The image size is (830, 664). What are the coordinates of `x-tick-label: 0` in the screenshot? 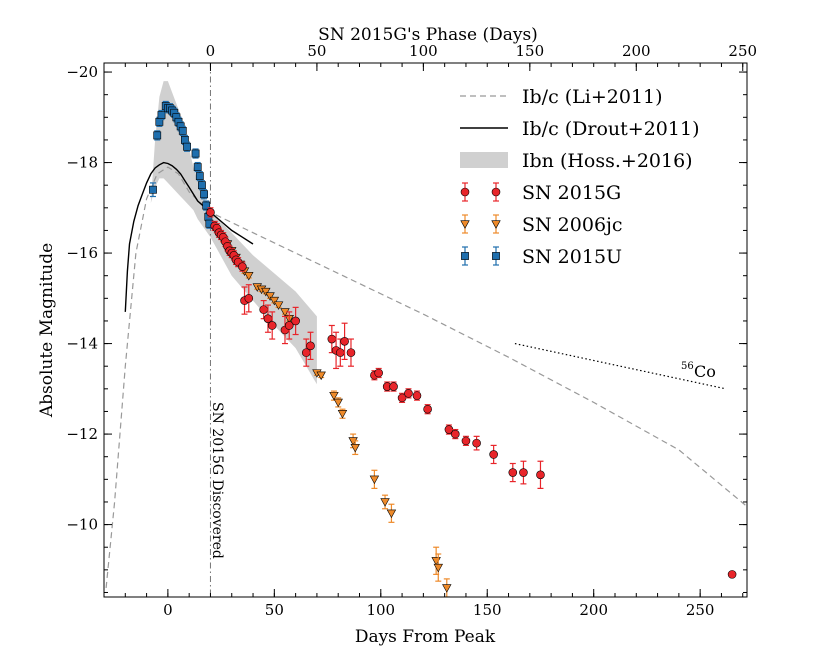 It's located at (168, 610).